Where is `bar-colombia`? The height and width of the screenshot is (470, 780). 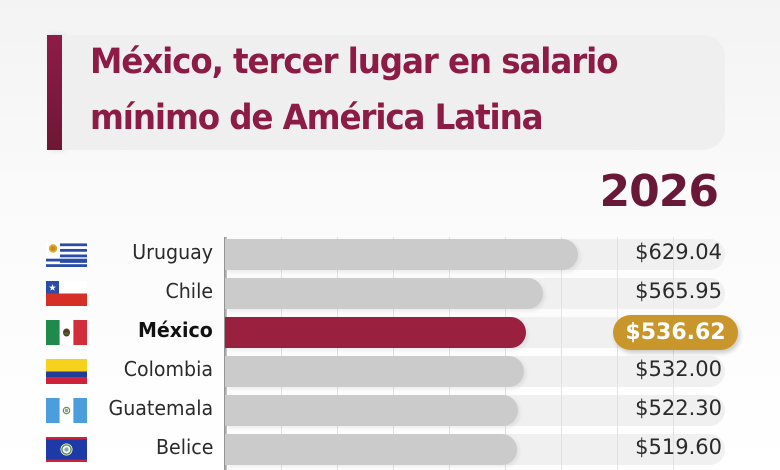
bar-colombia is located at coordinates (374, 371).